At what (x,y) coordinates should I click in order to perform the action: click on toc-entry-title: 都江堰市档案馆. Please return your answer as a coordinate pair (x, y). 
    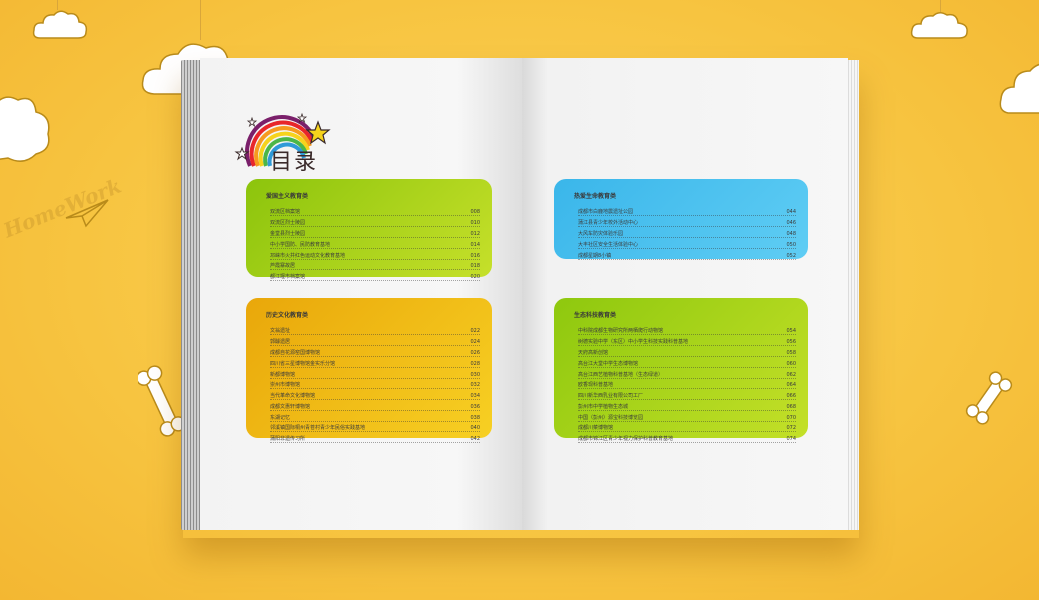
    Looking at the image, I should click on (288, 277).